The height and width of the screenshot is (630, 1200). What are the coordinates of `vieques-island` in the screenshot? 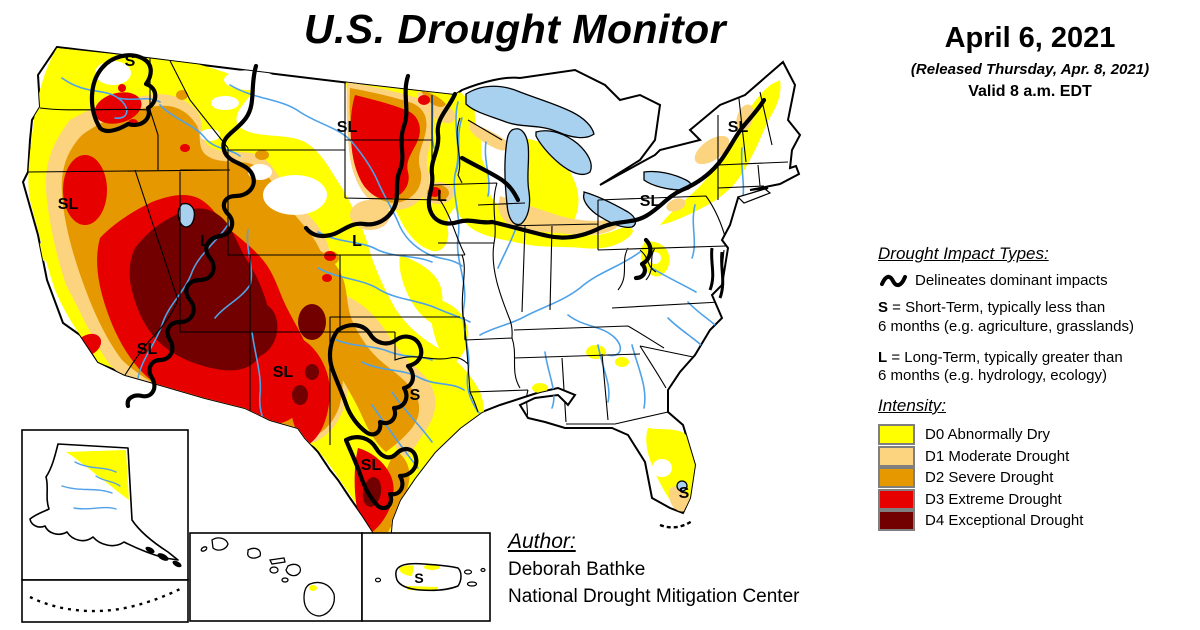 It's located at (472, 584).